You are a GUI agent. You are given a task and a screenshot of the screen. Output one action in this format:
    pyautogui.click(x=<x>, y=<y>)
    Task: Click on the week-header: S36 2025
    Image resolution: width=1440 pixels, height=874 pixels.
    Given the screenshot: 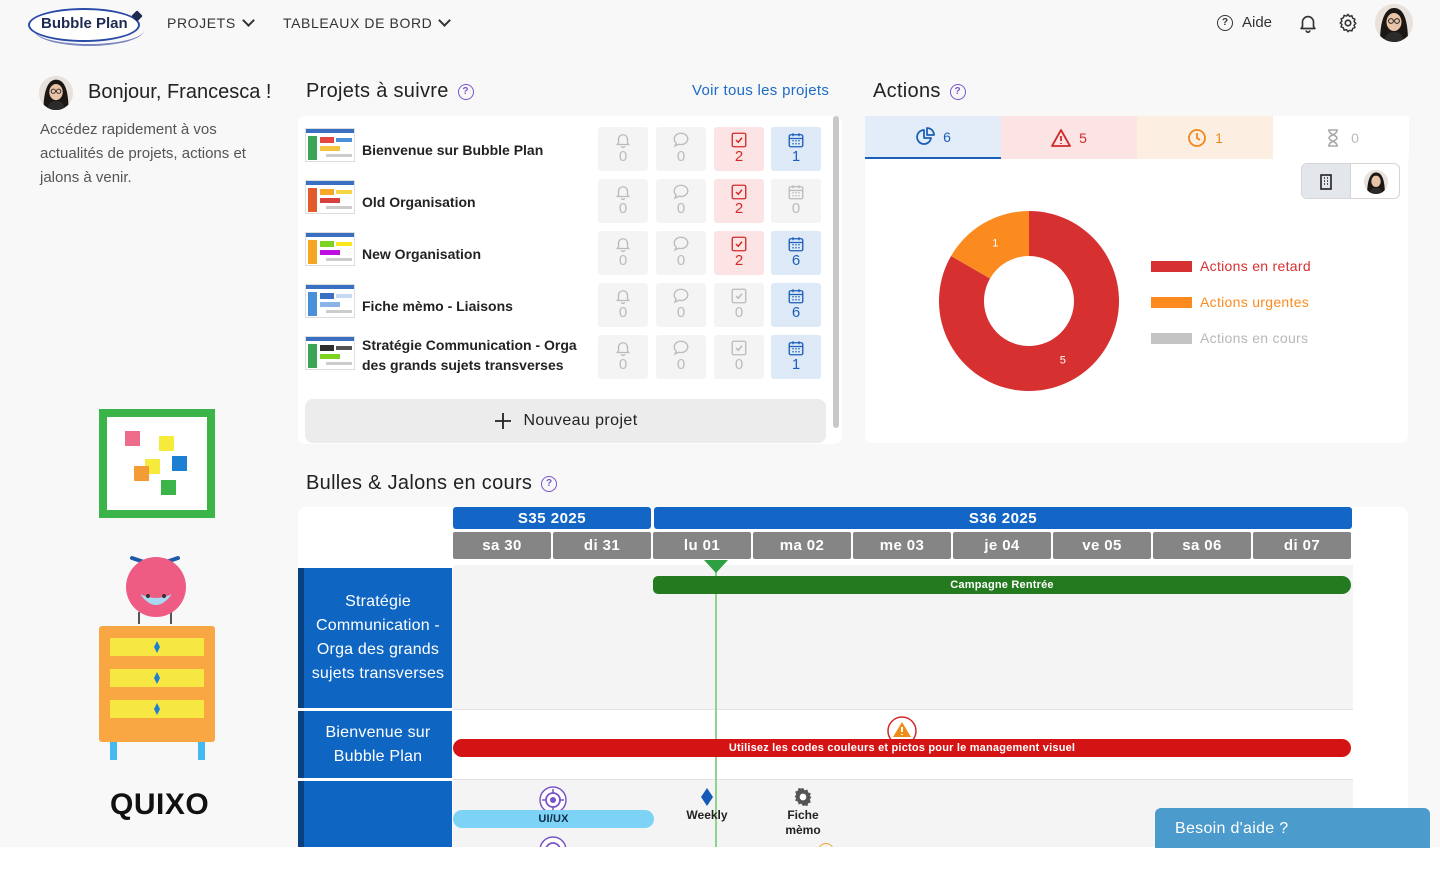 What is the action you would take?
    pyautogui.click(x=1003, y=518)
    